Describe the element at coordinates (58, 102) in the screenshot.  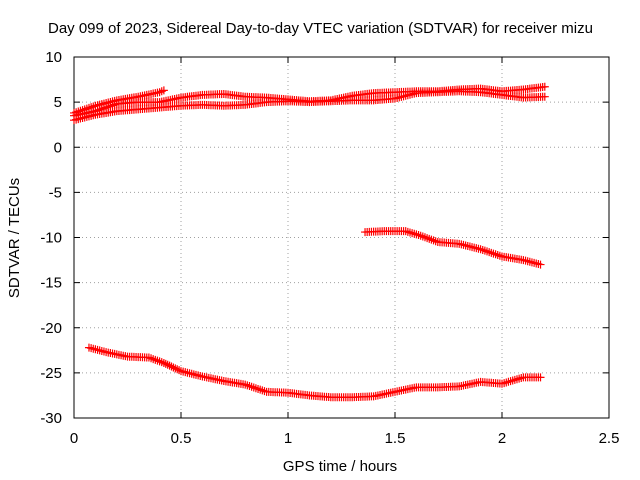
I see `y-tick-label: 5` at that location.